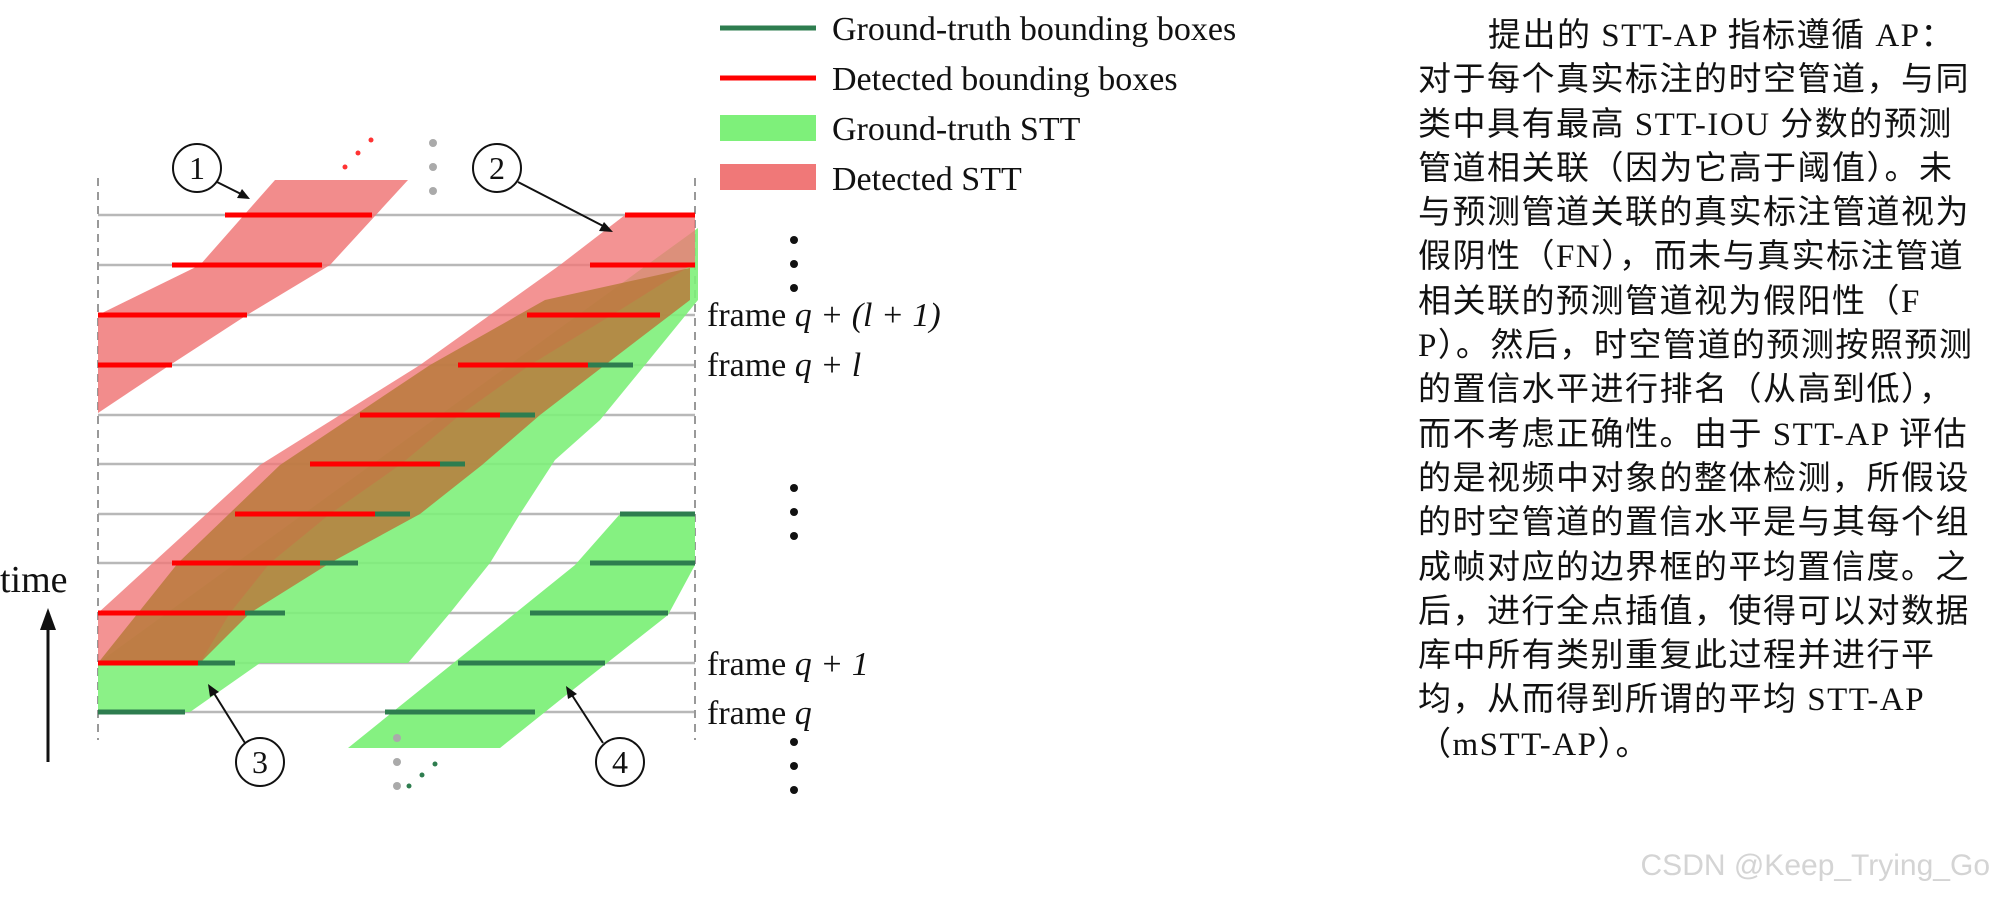 This screenshot has height=897, width=2008. I want to click on ellipsis-dots, so click(390, 463).